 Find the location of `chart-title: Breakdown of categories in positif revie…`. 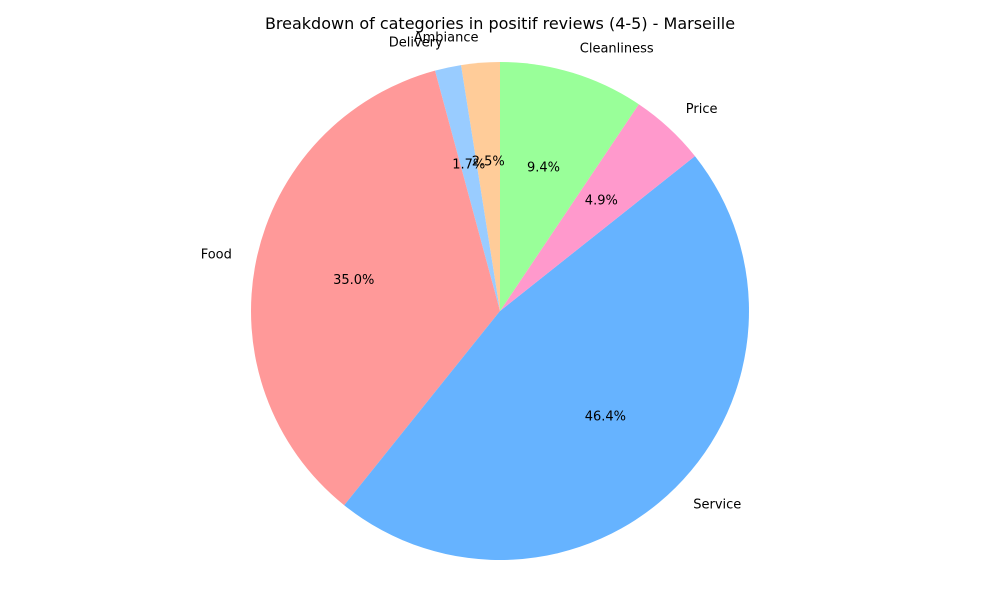

chart-title: Breakdown of categories in positif revie… is located at coordinates (500, 23).